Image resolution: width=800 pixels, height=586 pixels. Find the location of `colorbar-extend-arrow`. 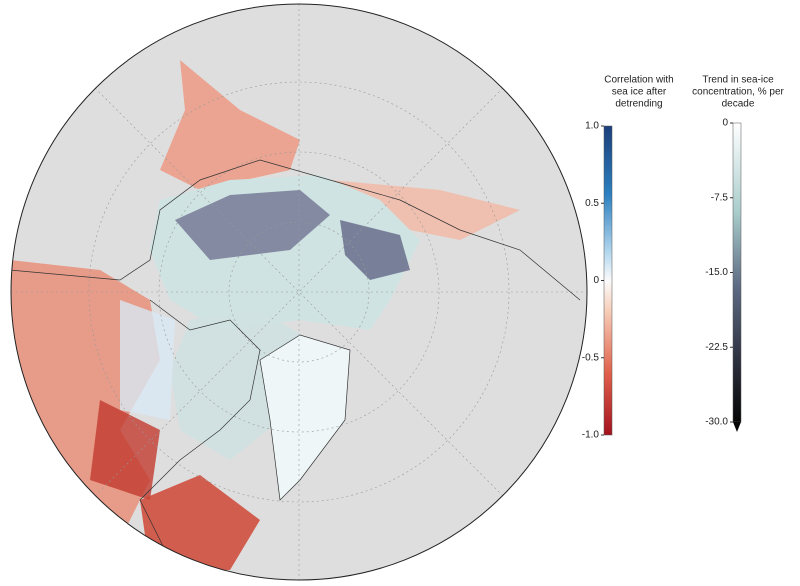

colorbar-extend-arrow is located at coordinates (737, 427).